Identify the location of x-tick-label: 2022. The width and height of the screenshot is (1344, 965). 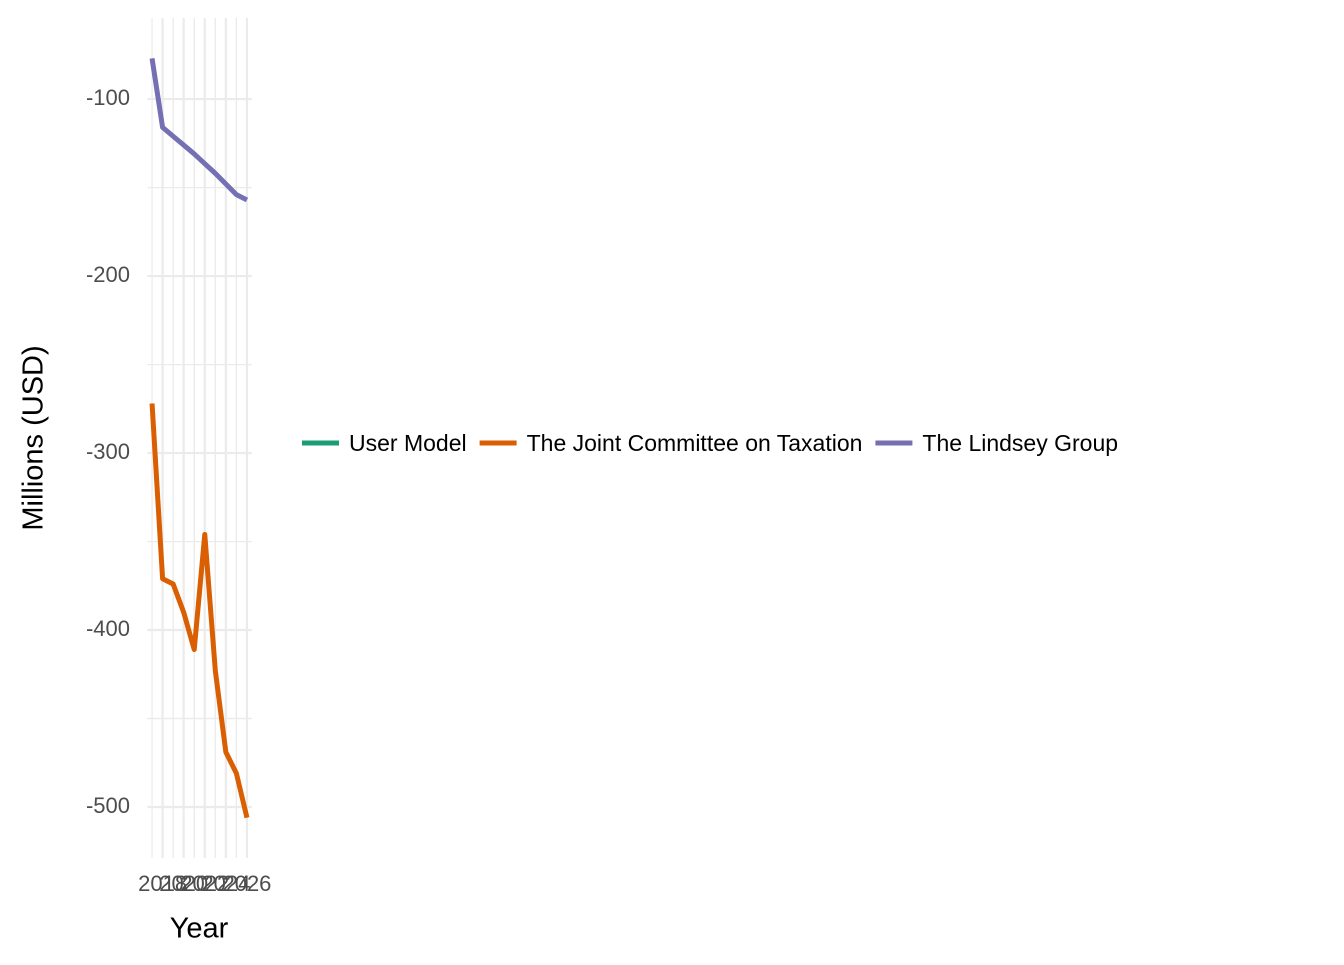
(204, 883).